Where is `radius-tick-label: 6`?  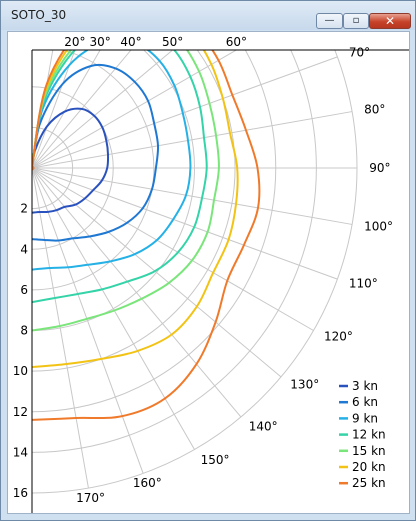 radius-tick-label: 6 is located at coordinates (24, 290).